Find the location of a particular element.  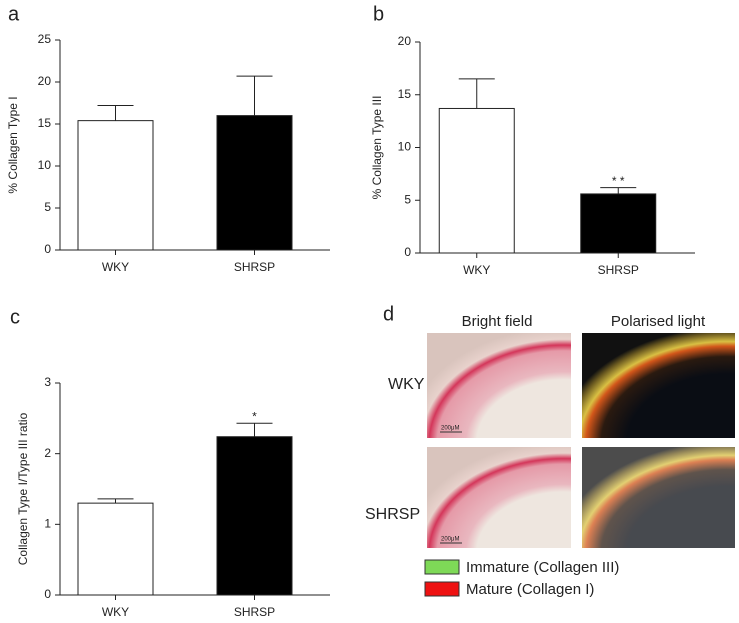

row-header: SHRSP is located at coordinates (392, 514).